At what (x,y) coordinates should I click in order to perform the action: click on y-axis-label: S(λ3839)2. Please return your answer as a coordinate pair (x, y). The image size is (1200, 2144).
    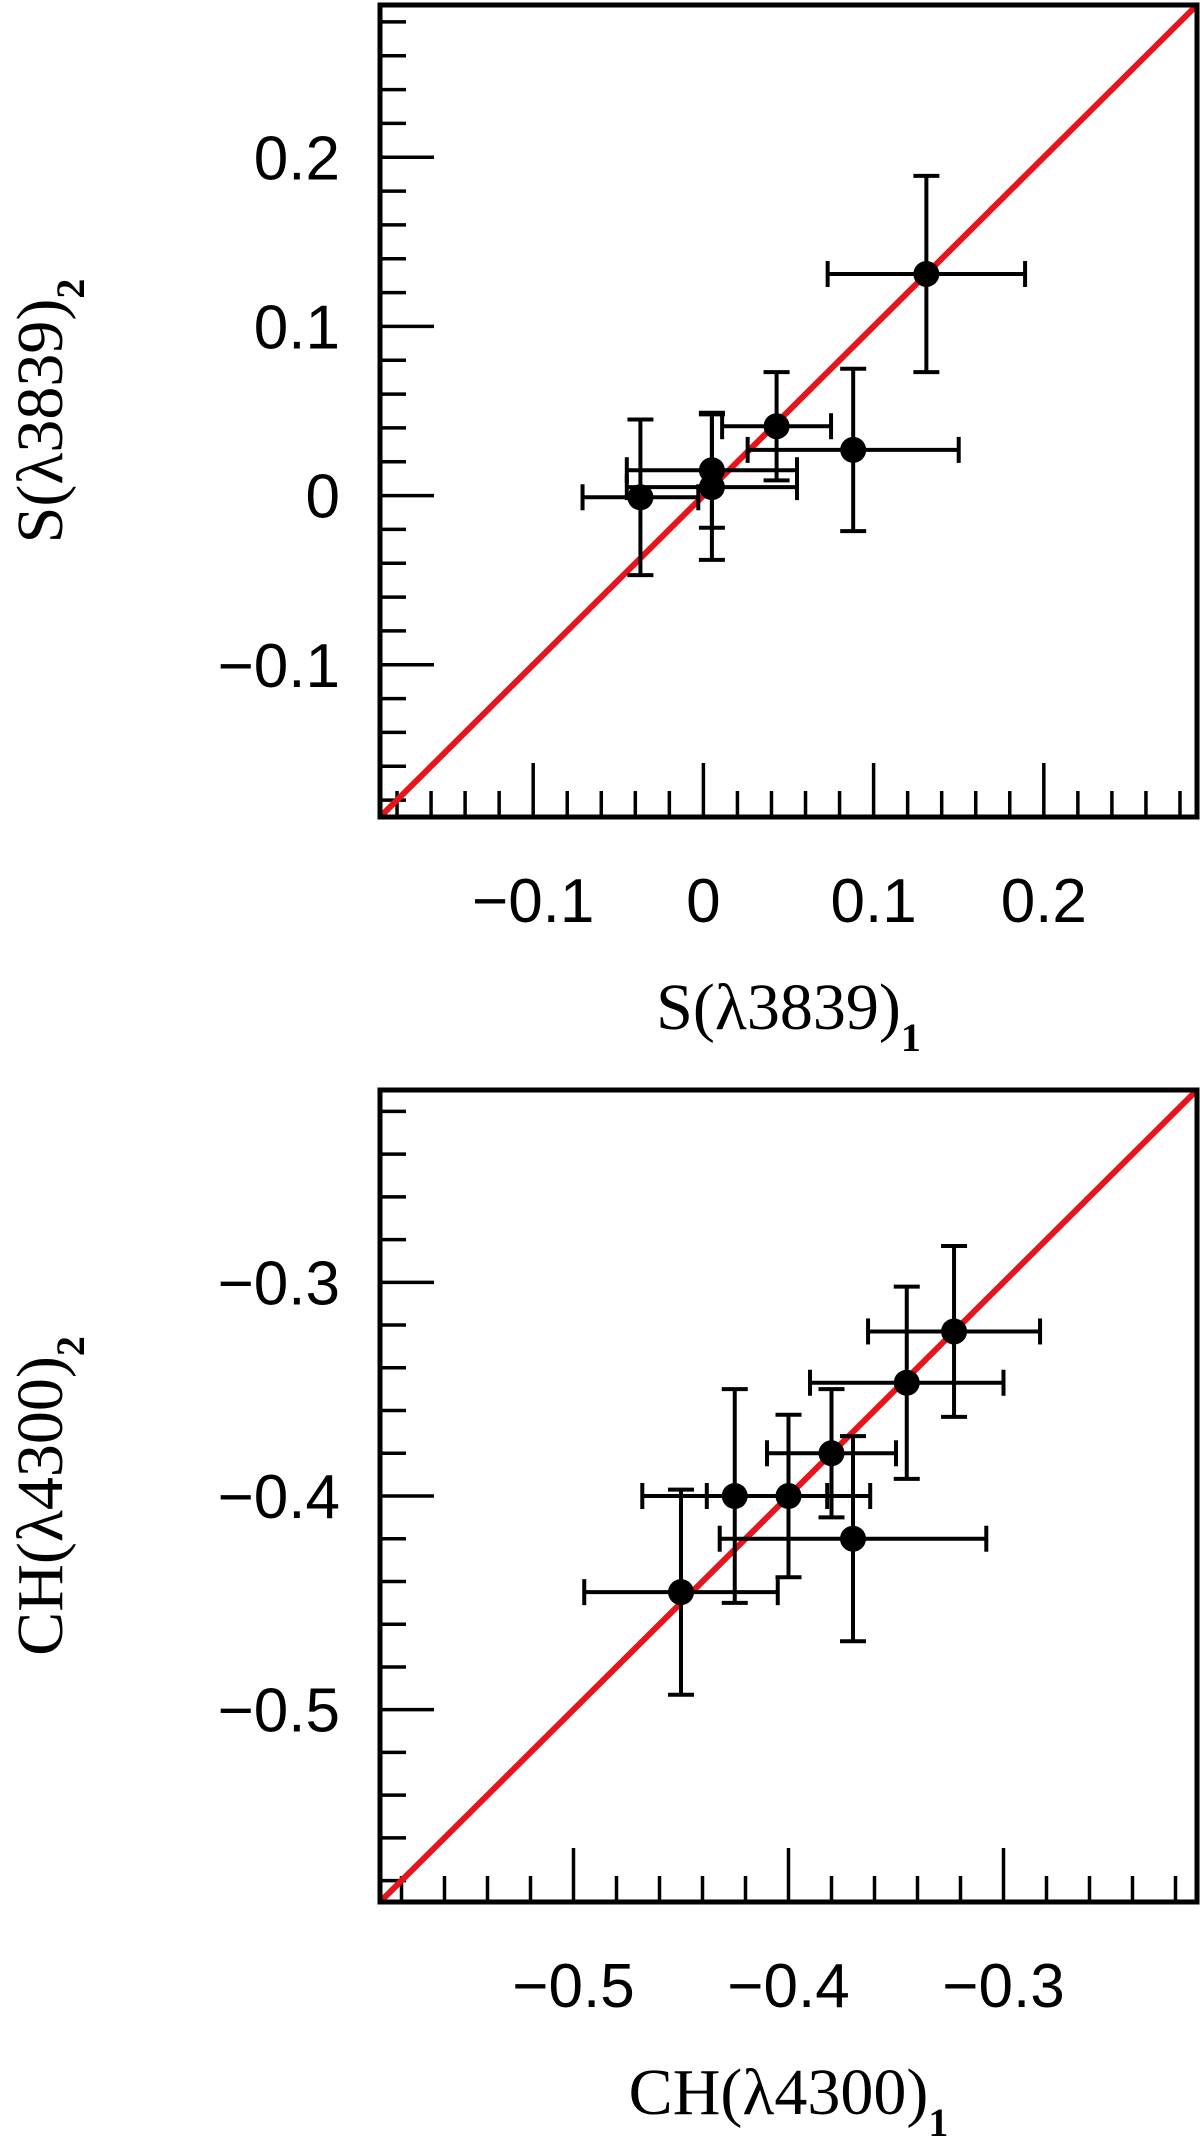
    Looking at the image, I should click on (48, 411).